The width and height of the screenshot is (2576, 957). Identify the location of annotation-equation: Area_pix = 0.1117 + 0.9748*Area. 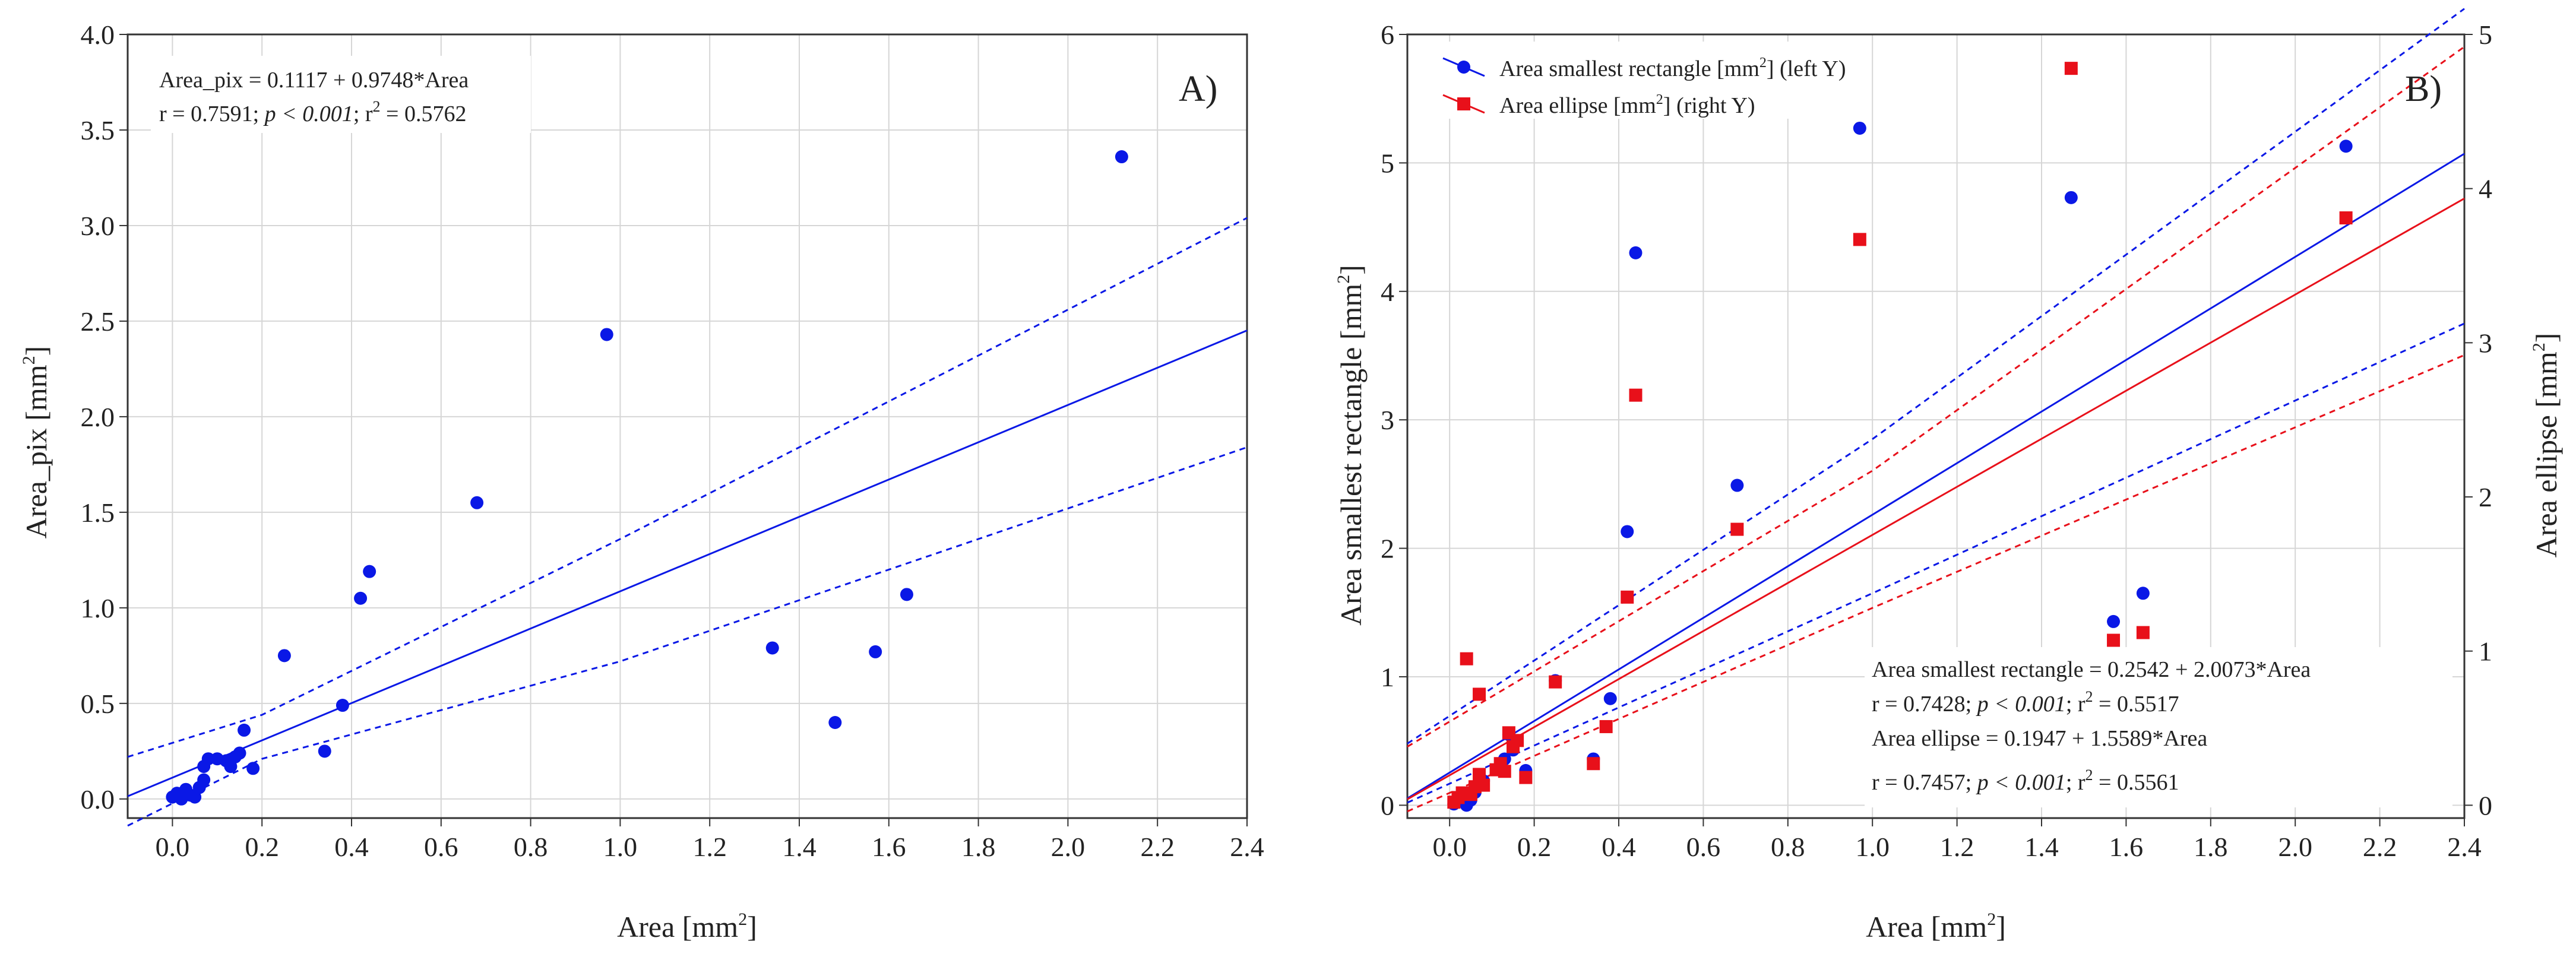
(314, 80).